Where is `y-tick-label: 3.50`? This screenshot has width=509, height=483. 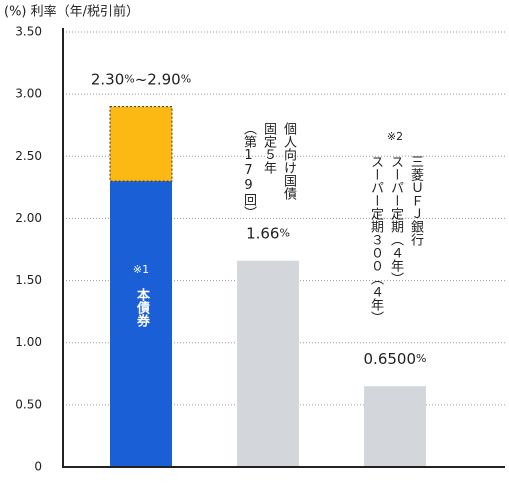
y-tick-label: 3.50 is located at coordinates (28, 32).